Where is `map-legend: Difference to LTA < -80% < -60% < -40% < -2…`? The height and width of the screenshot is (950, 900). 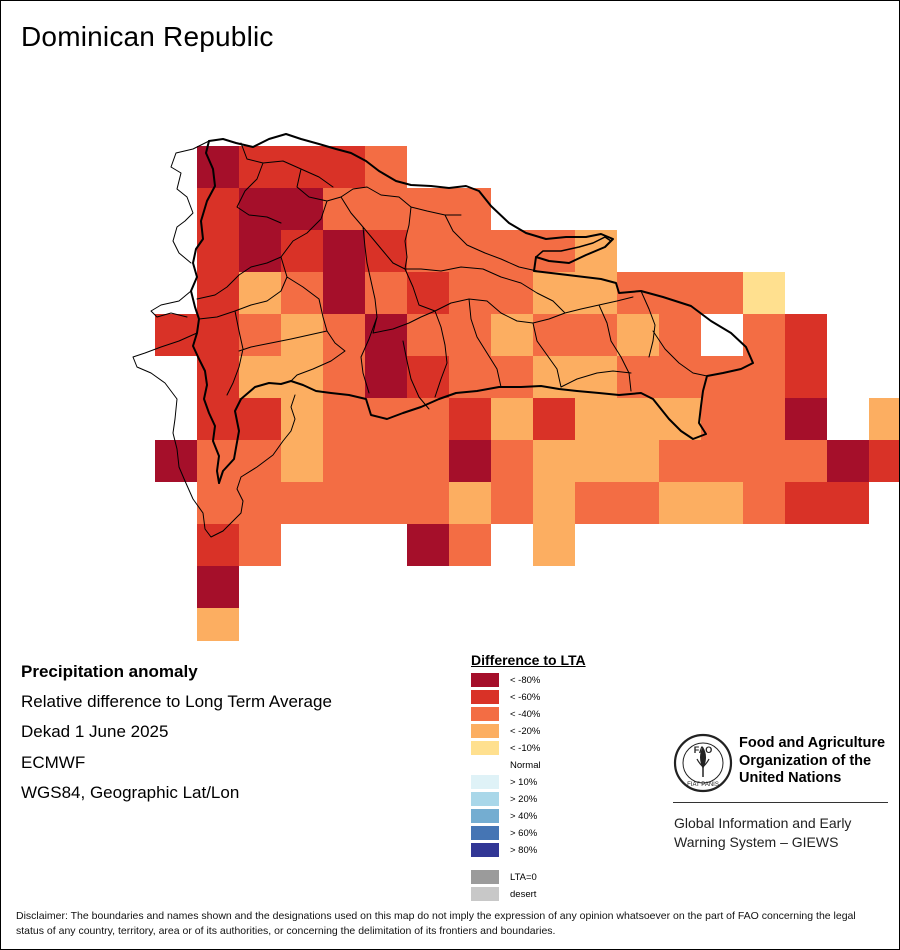 map-legend: Difference to LTA < -80% < -60% < -40% < -2… is located at coordinates (561, 778).